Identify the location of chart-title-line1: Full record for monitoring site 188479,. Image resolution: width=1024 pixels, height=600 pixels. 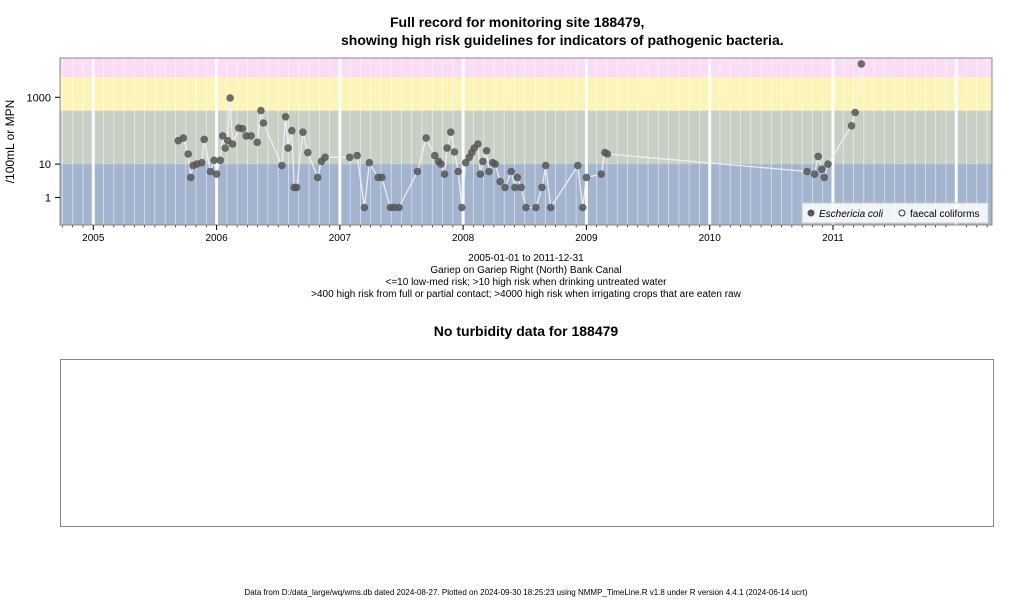
(517, 22).